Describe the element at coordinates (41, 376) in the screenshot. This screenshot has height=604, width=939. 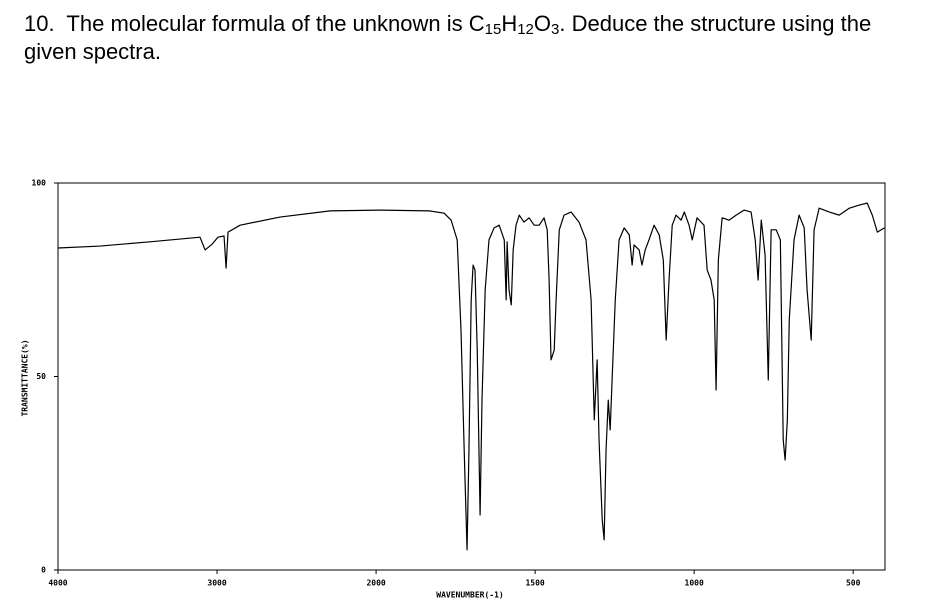
I see `y-tick-label: 50` at that location.